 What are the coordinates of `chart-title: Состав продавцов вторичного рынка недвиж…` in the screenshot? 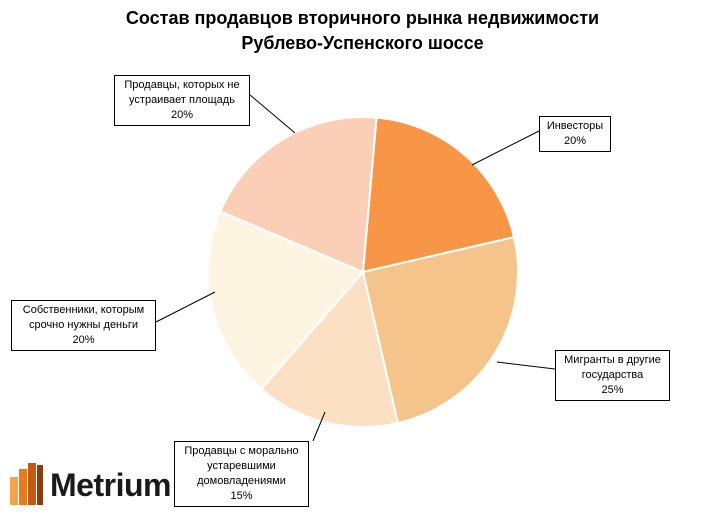 It's located at (362, 31).